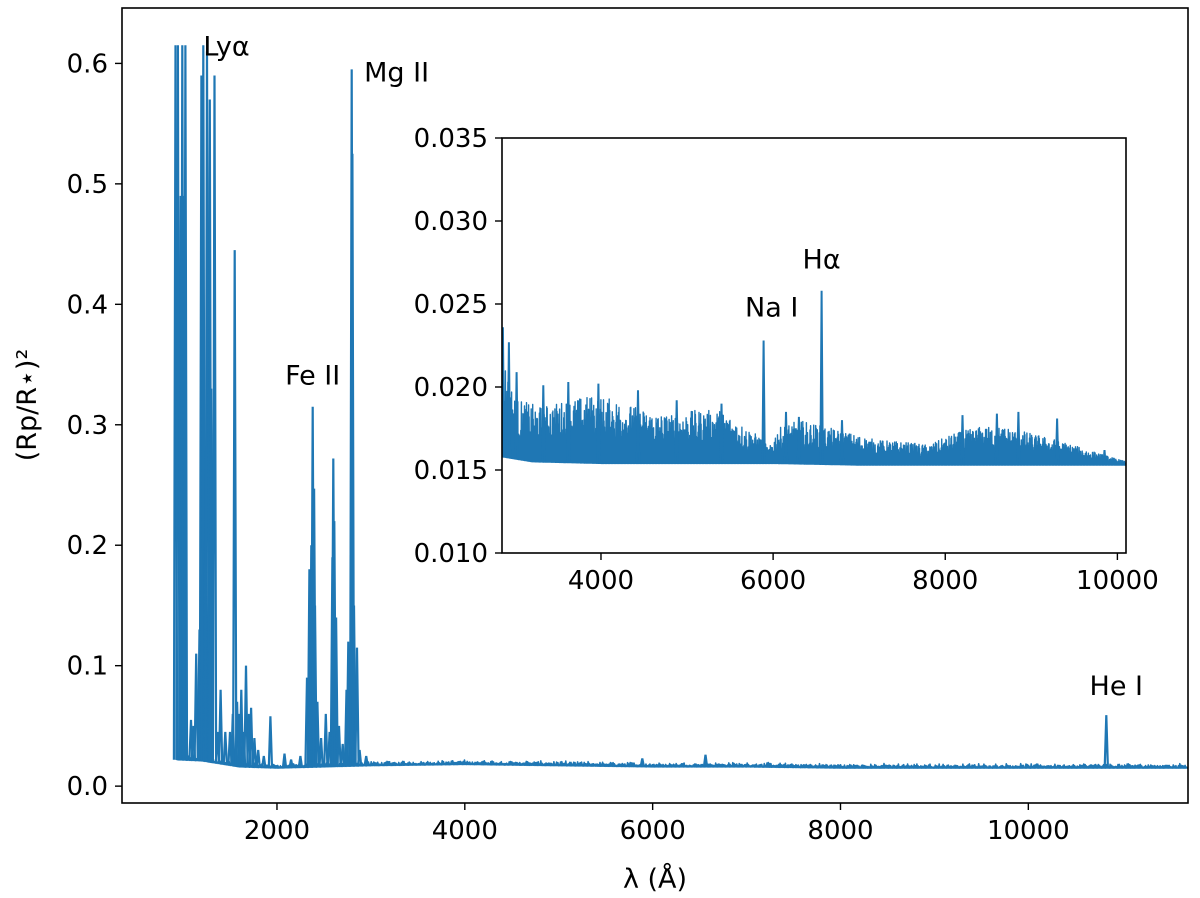 Image resolution: width=1200 pixels, height=898 pixels. I want to click on x-axis-label: λ (Å), so click(655, 879).